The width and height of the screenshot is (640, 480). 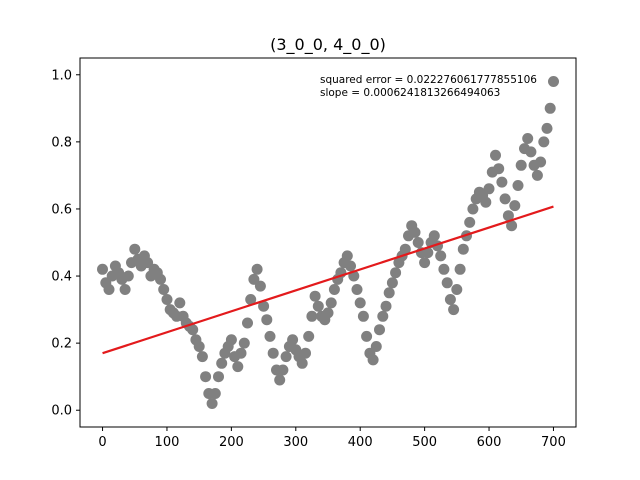 What do you see at coordinates (61, 142) in the screenshot?
I see `y-tick-label: 0.8` at bounding box center [61, 142].